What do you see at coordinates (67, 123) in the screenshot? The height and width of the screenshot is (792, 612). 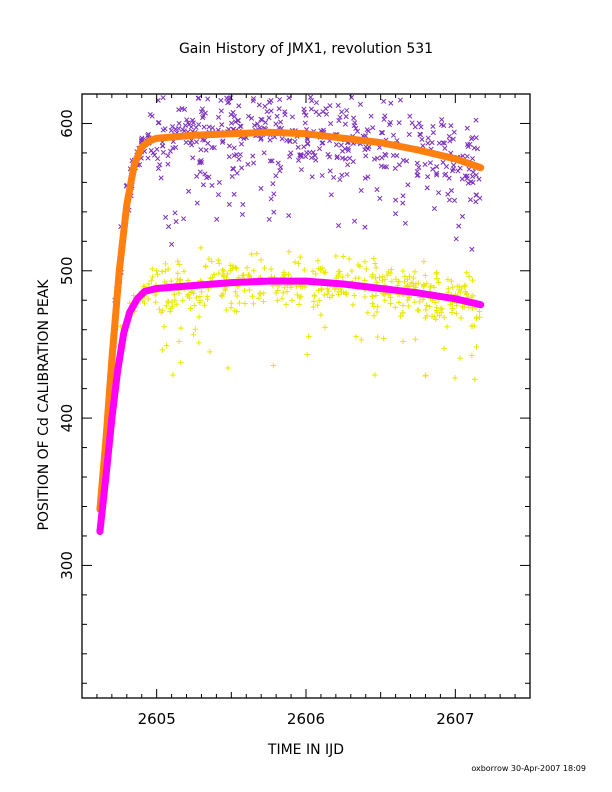 I see `y-tick-label: 600` at bounding box center [67, 123].